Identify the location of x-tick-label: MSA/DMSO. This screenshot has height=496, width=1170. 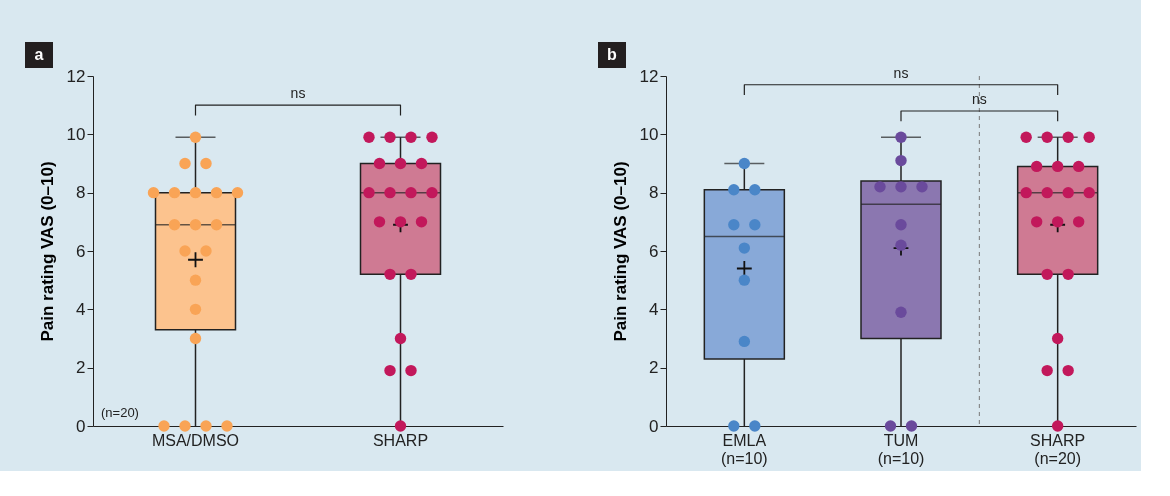
(195, 440).